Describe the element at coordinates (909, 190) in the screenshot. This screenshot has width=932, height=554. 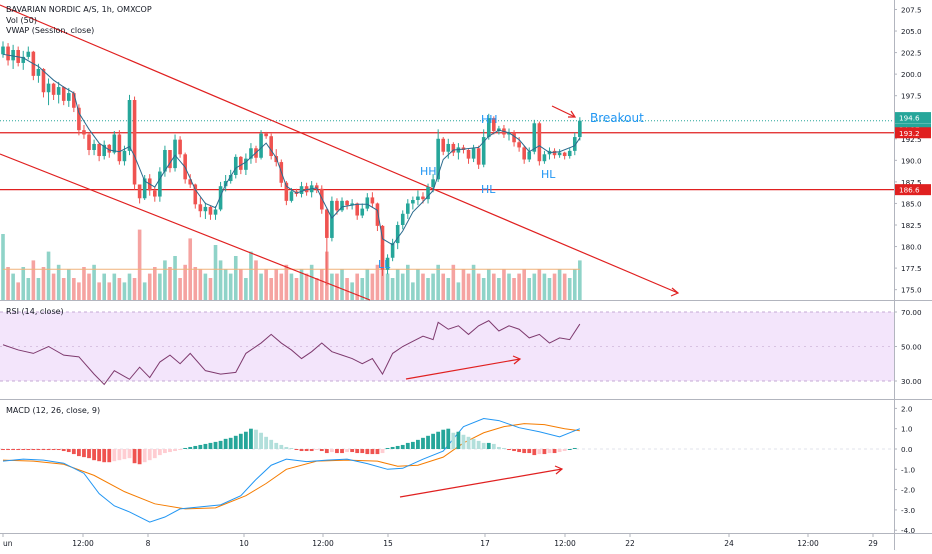
I see `support-badge: 186.6` at that location.